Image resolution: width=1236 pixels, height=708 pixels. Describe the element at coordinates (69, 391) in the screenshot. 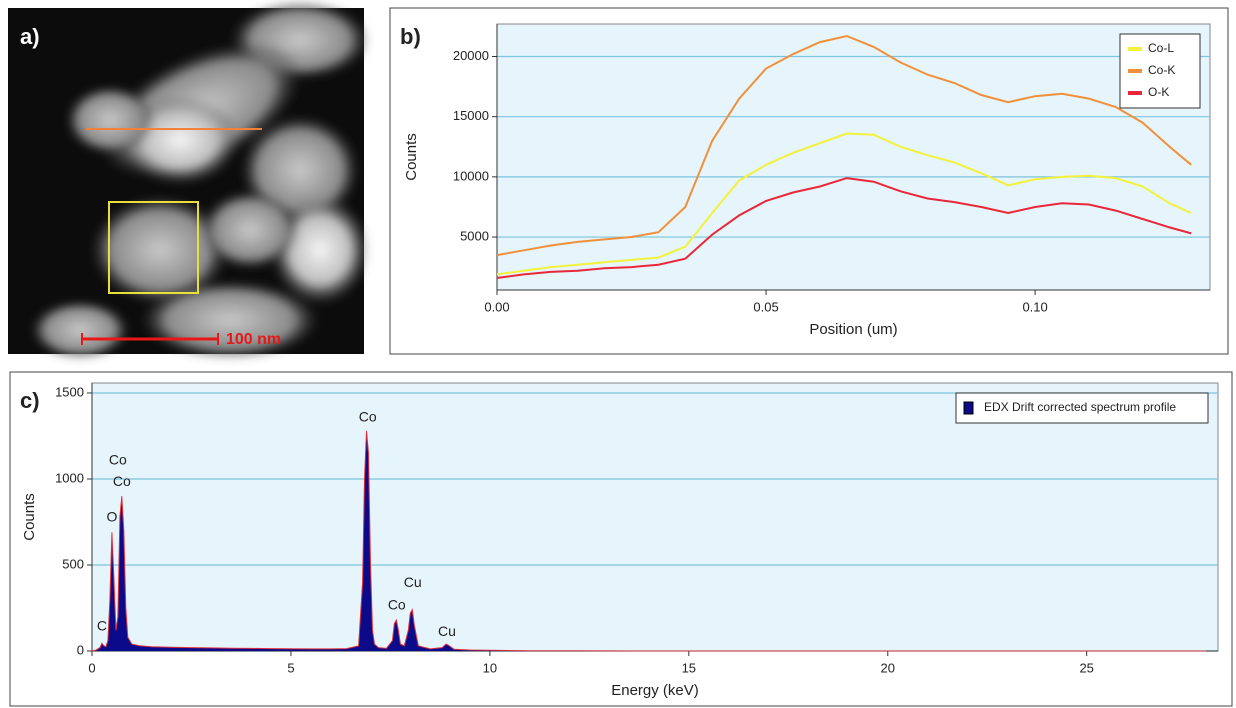

I see `y-tick-label: 1500` at that location.